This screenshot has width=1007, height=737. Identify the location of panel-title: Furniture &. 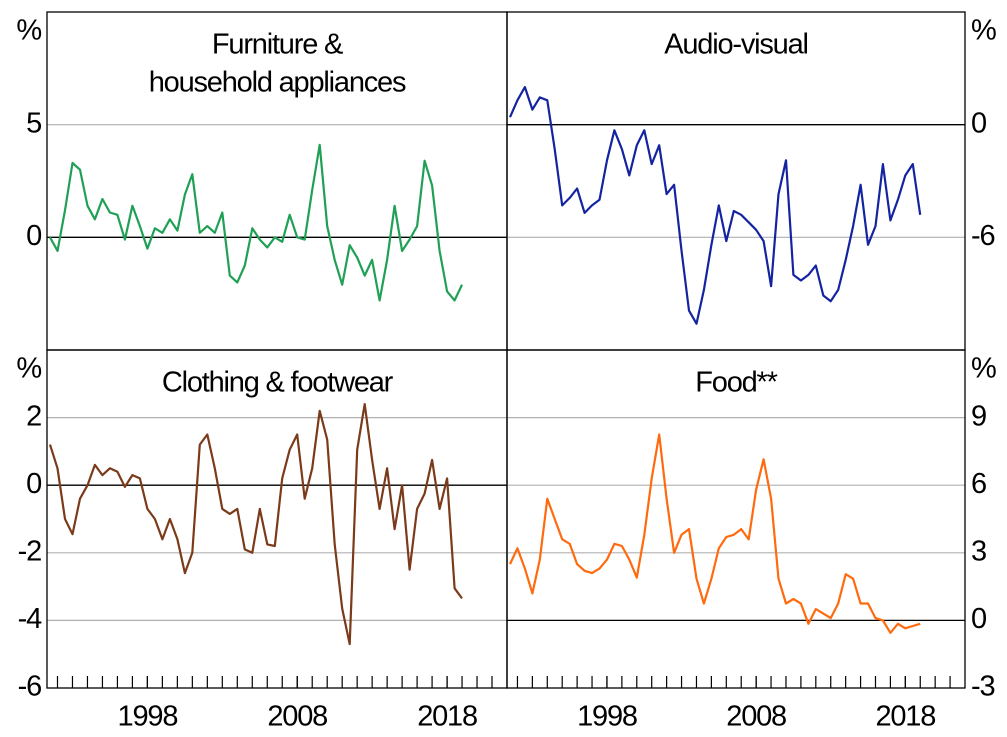
(277, 45).